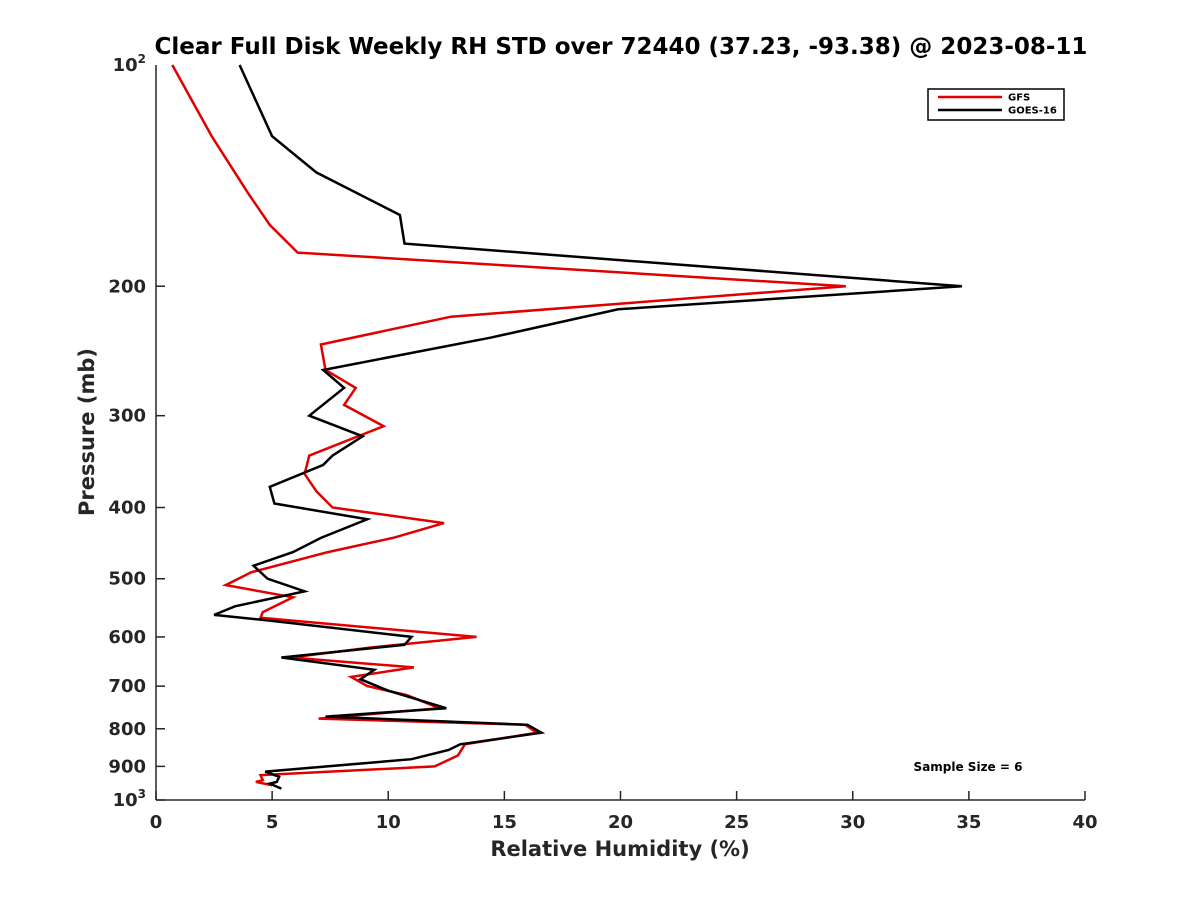  What do you see at coordinates (504, 822) in the screenshot?
I see `x-tick-label: 15` at bounding box center [504, 822].